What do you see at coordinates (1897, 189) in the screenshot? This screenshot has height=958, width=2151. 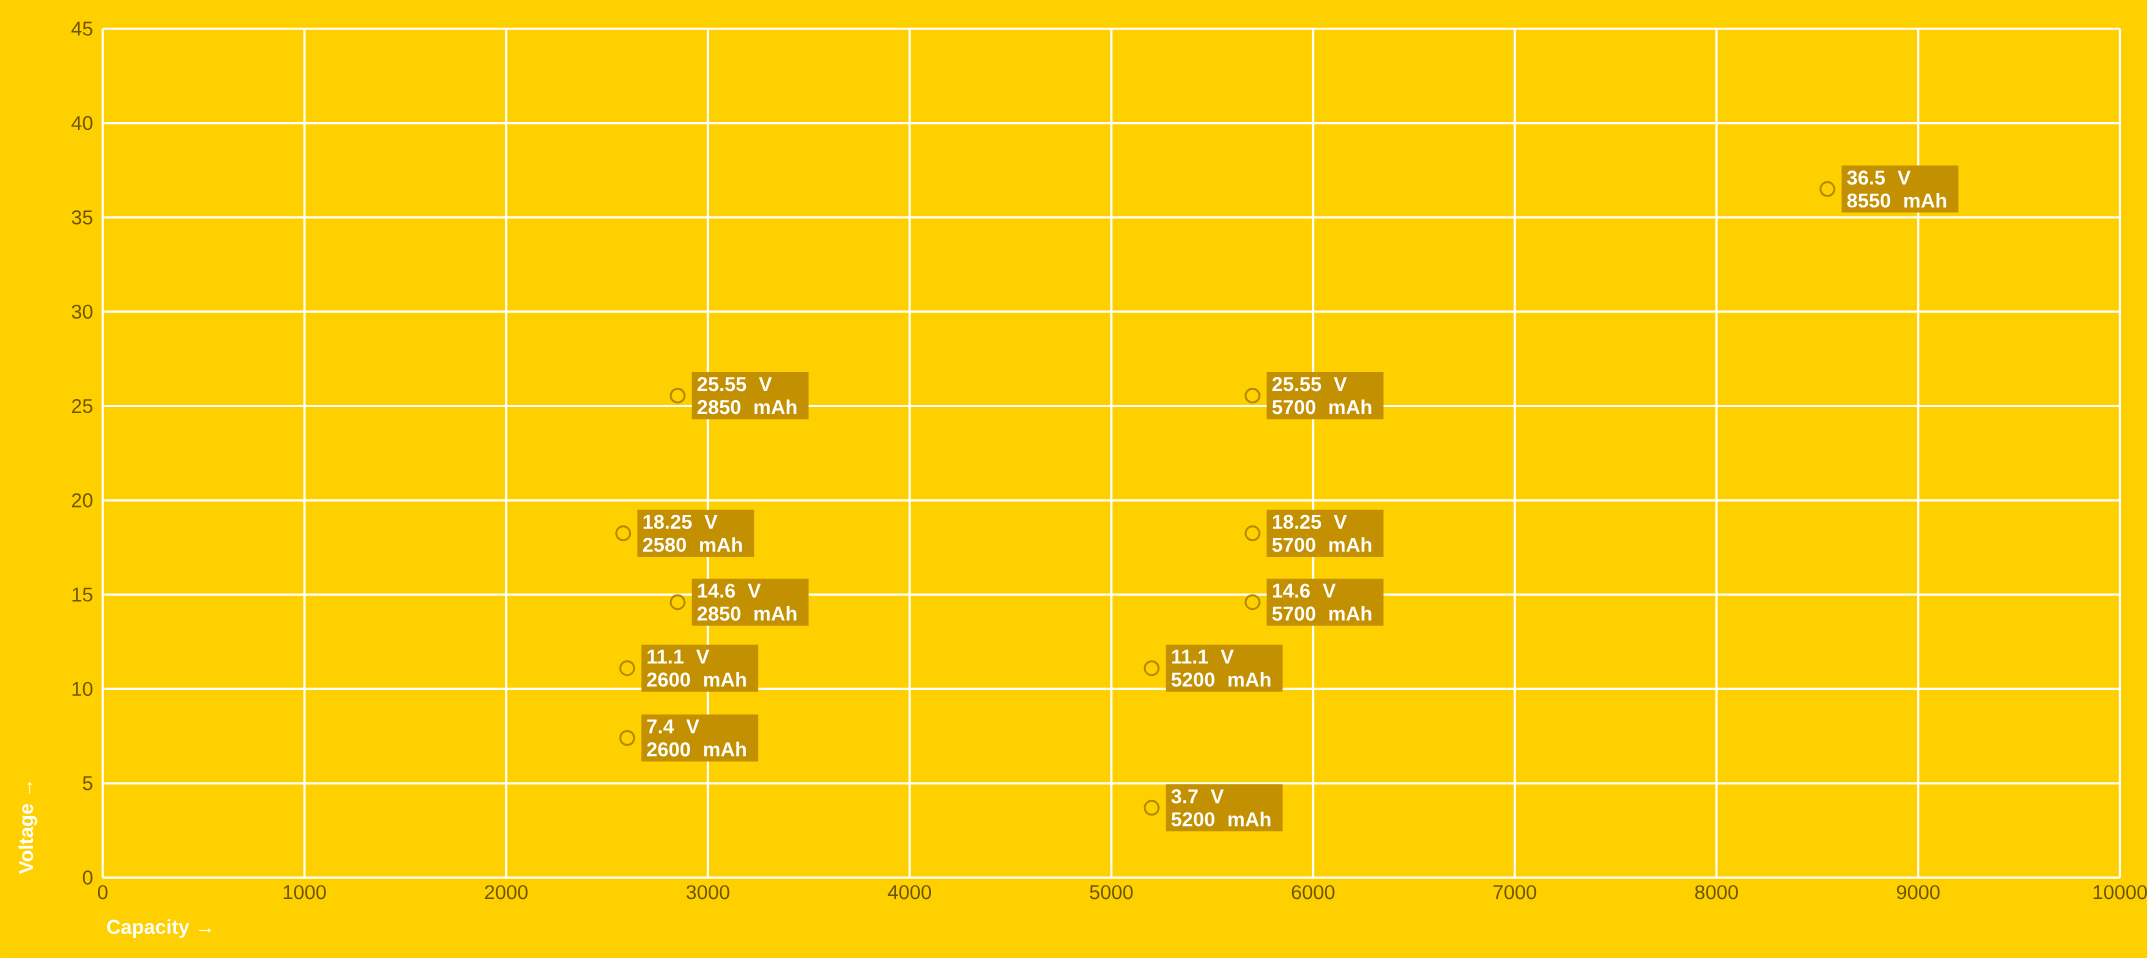 I see `data-label: 36.5 V 8550 mAh` at bounding box center [1897, 189].